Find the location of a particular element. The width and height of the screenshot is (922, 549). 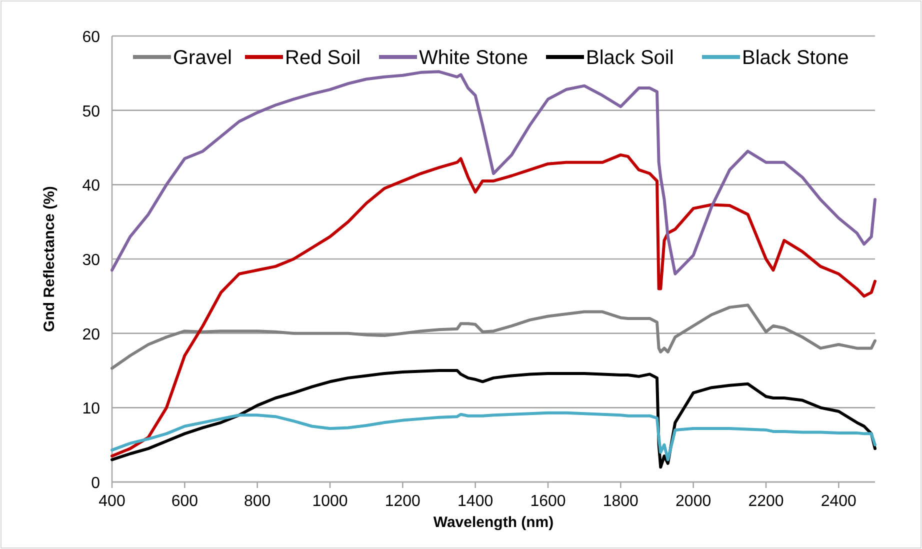

x-tick-label: 1800 is located at coordinates (620, 501).